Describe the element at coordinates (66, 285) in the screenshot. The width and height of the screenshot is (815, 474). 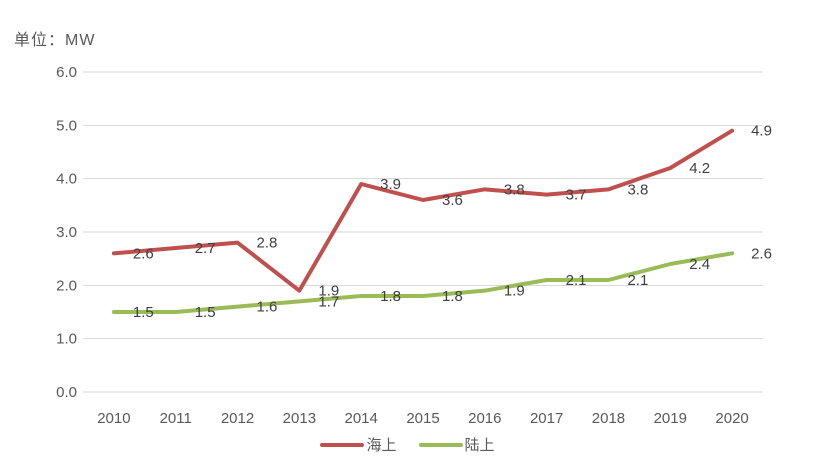
I see `y-axis-tick-label: 2.0` at that location.